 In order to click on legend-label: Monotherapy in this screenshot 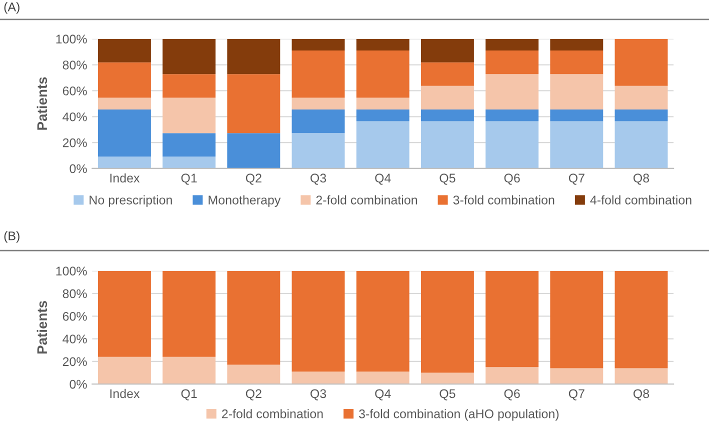, I will do `click(244, 201)`.